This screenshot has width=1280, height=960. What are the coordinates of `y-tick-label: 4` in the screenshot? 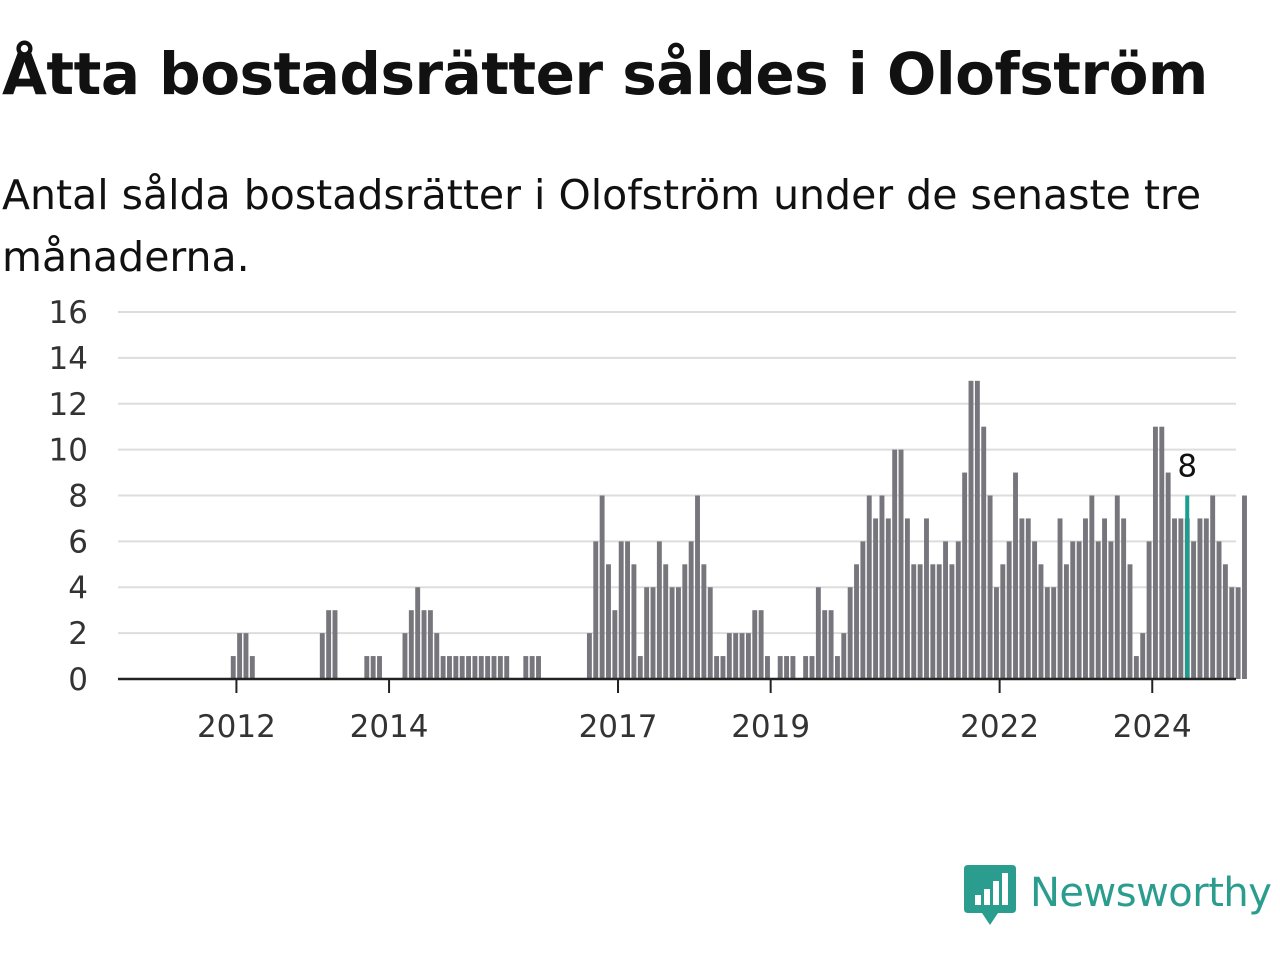 It's located at (78, 588).